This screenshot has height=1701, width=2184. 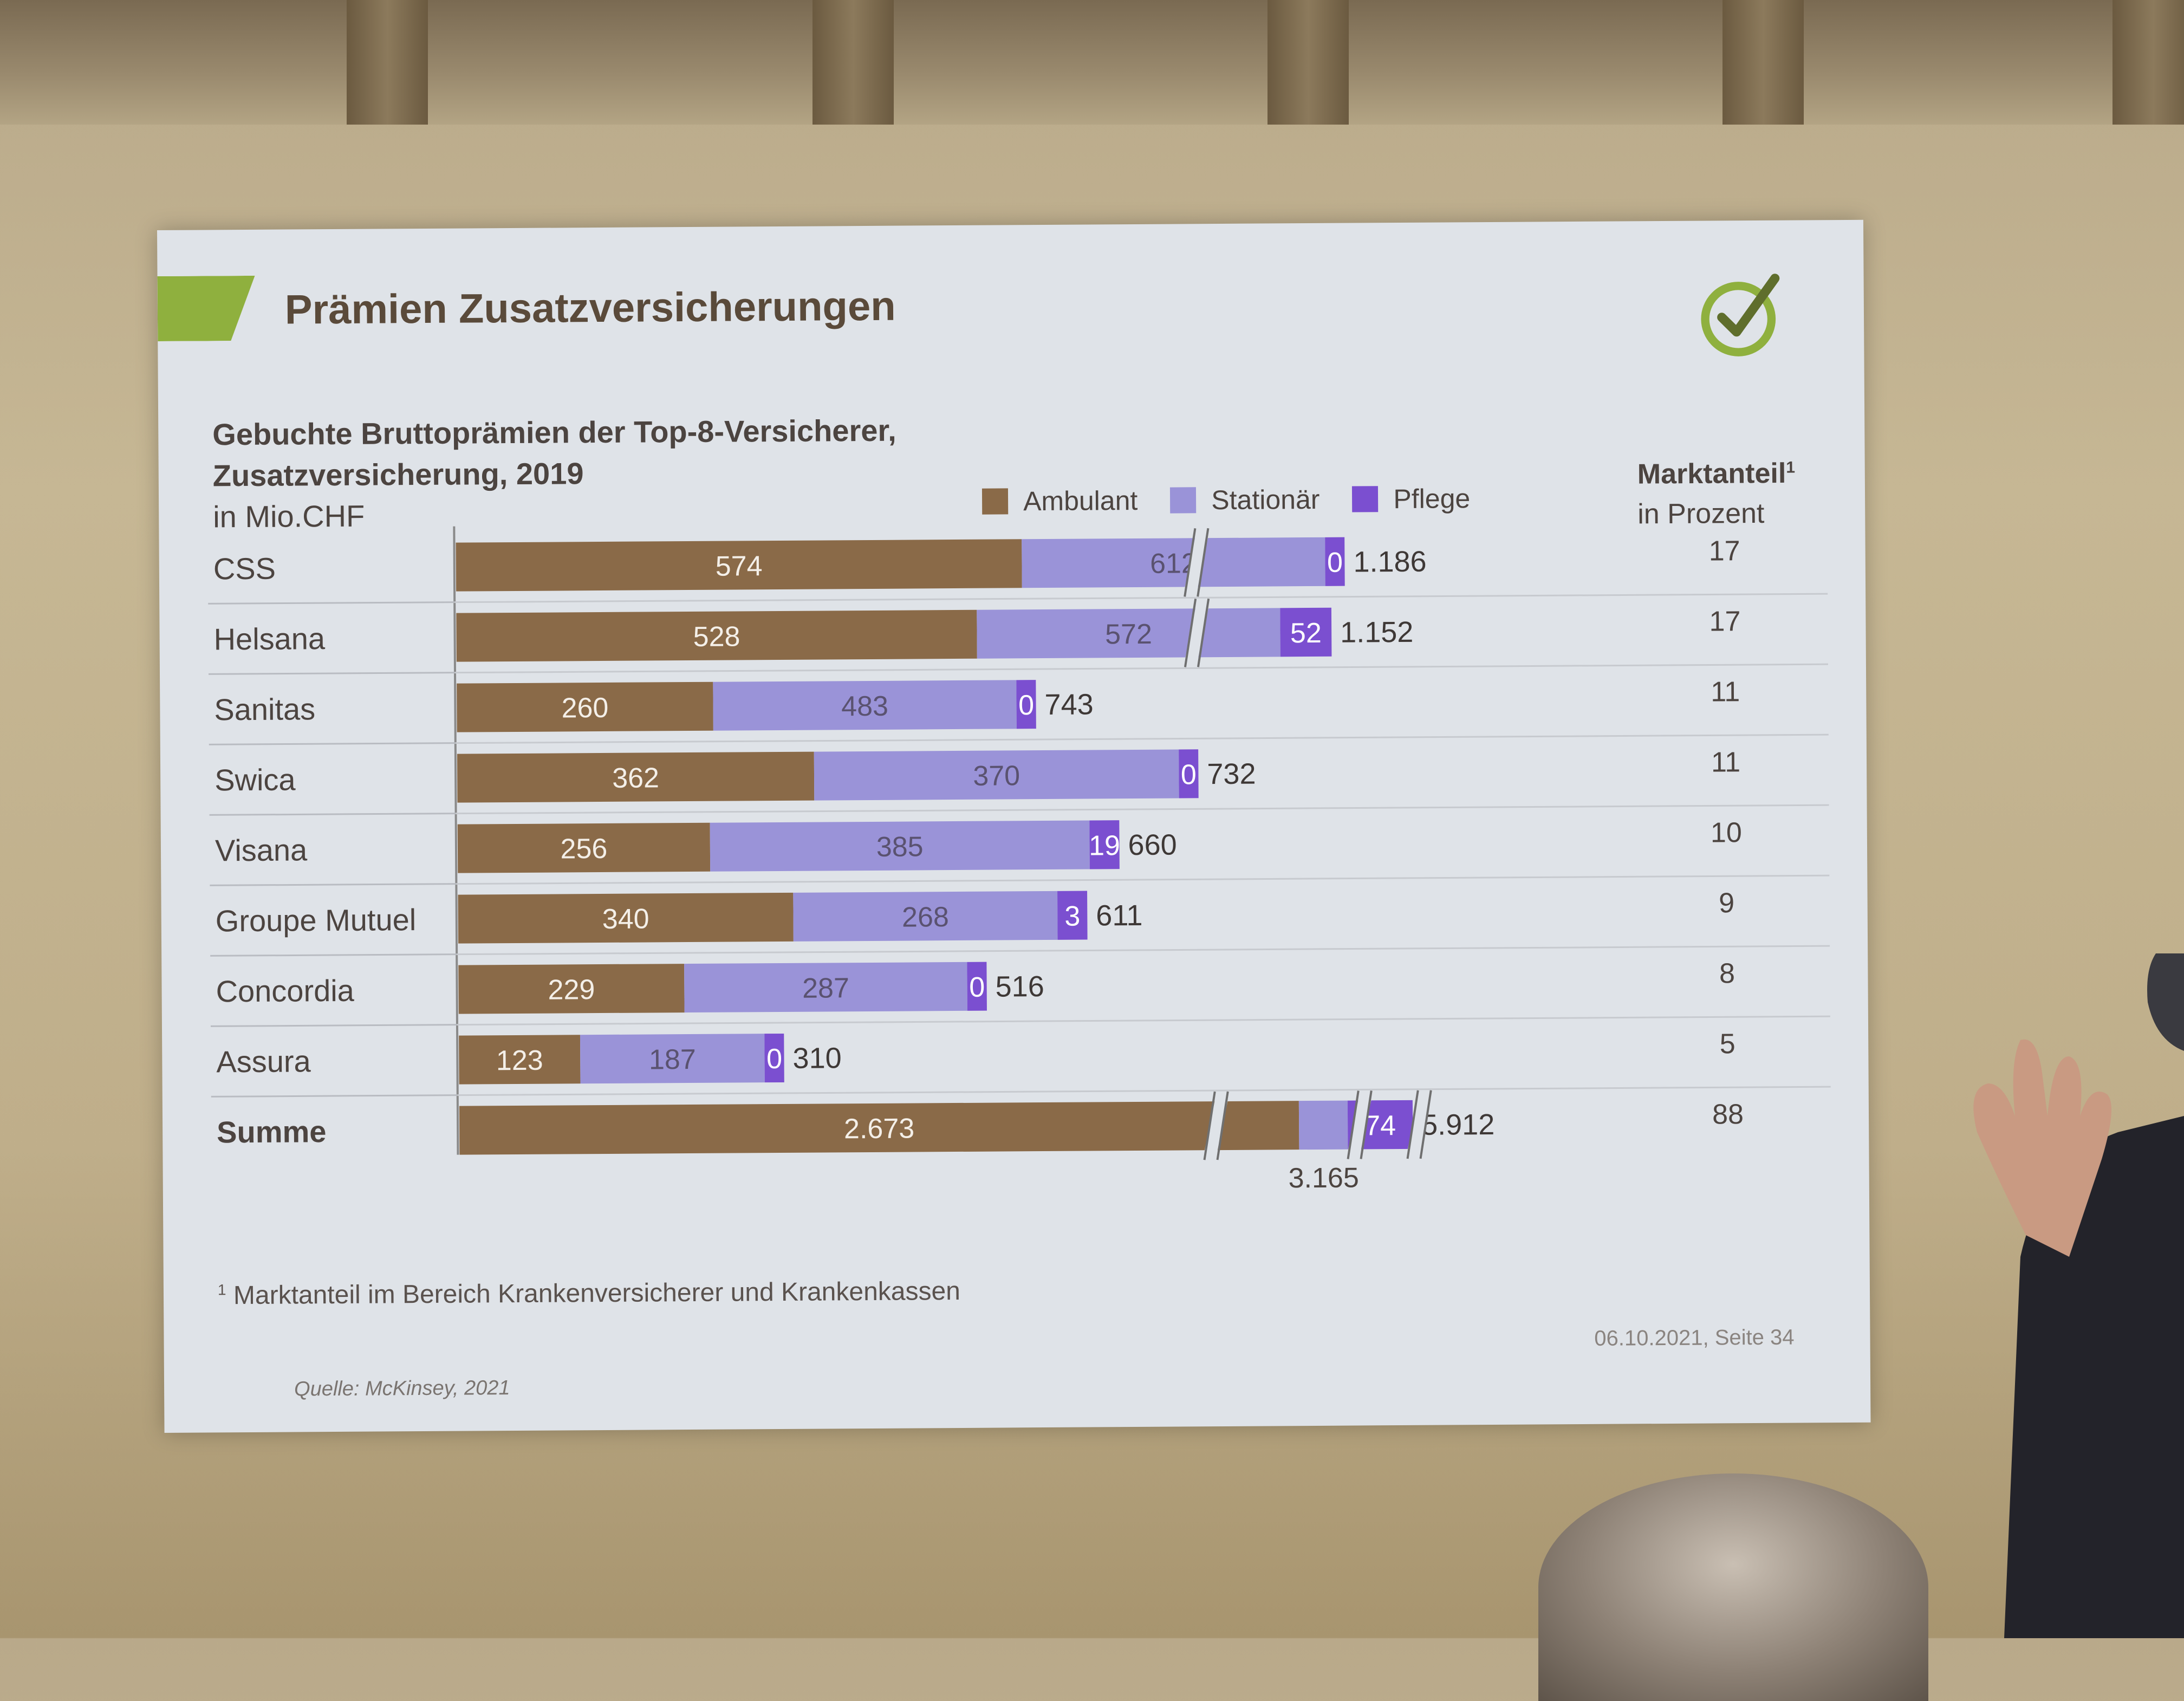 I want to click on total-label: 660, so click(x=1152, y=845).